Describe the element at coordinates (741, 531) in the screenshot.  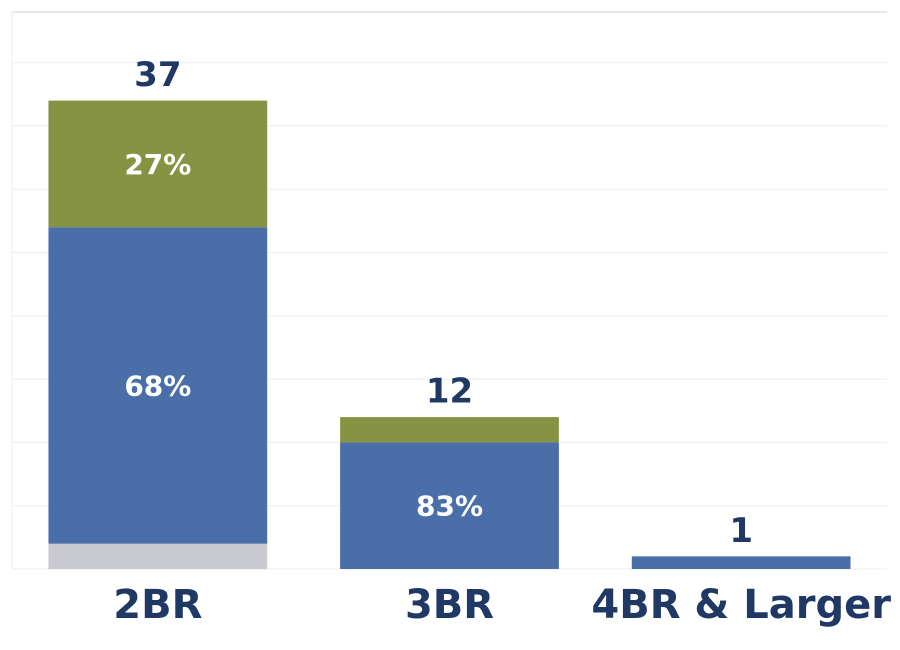
I see `total-label: 1` at that location.